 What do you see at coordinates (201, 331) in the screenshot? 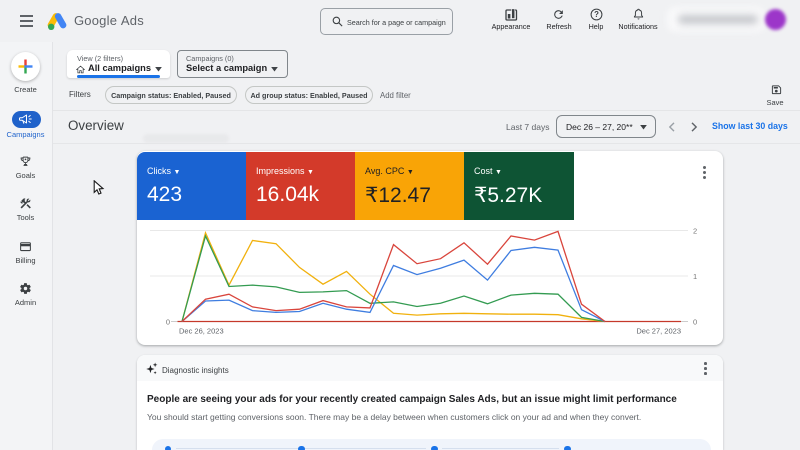
I see `svg-text: Dec 26, 2023` at bounding box center [201, 331].